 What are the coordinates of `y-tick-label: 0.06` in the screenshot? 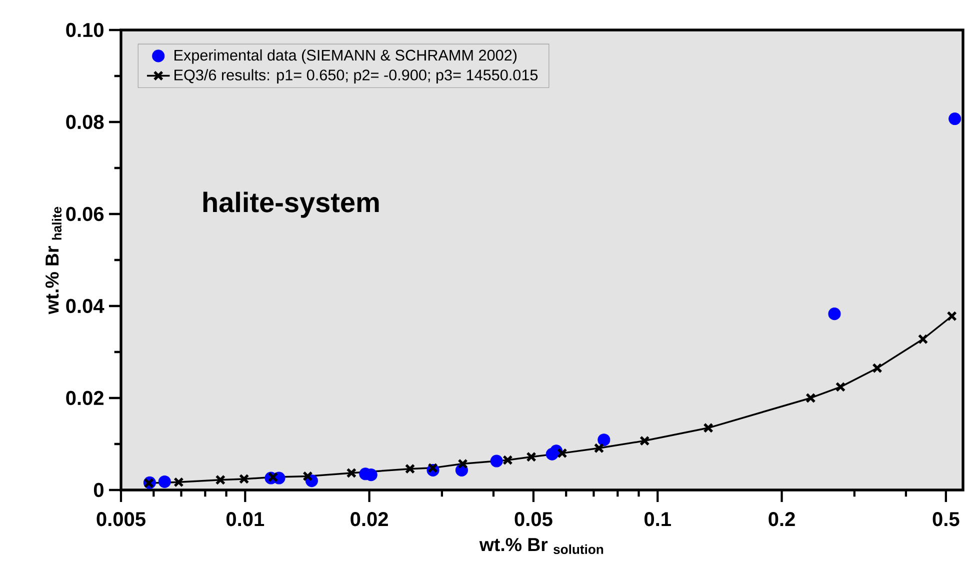 It's located at (85, 214).